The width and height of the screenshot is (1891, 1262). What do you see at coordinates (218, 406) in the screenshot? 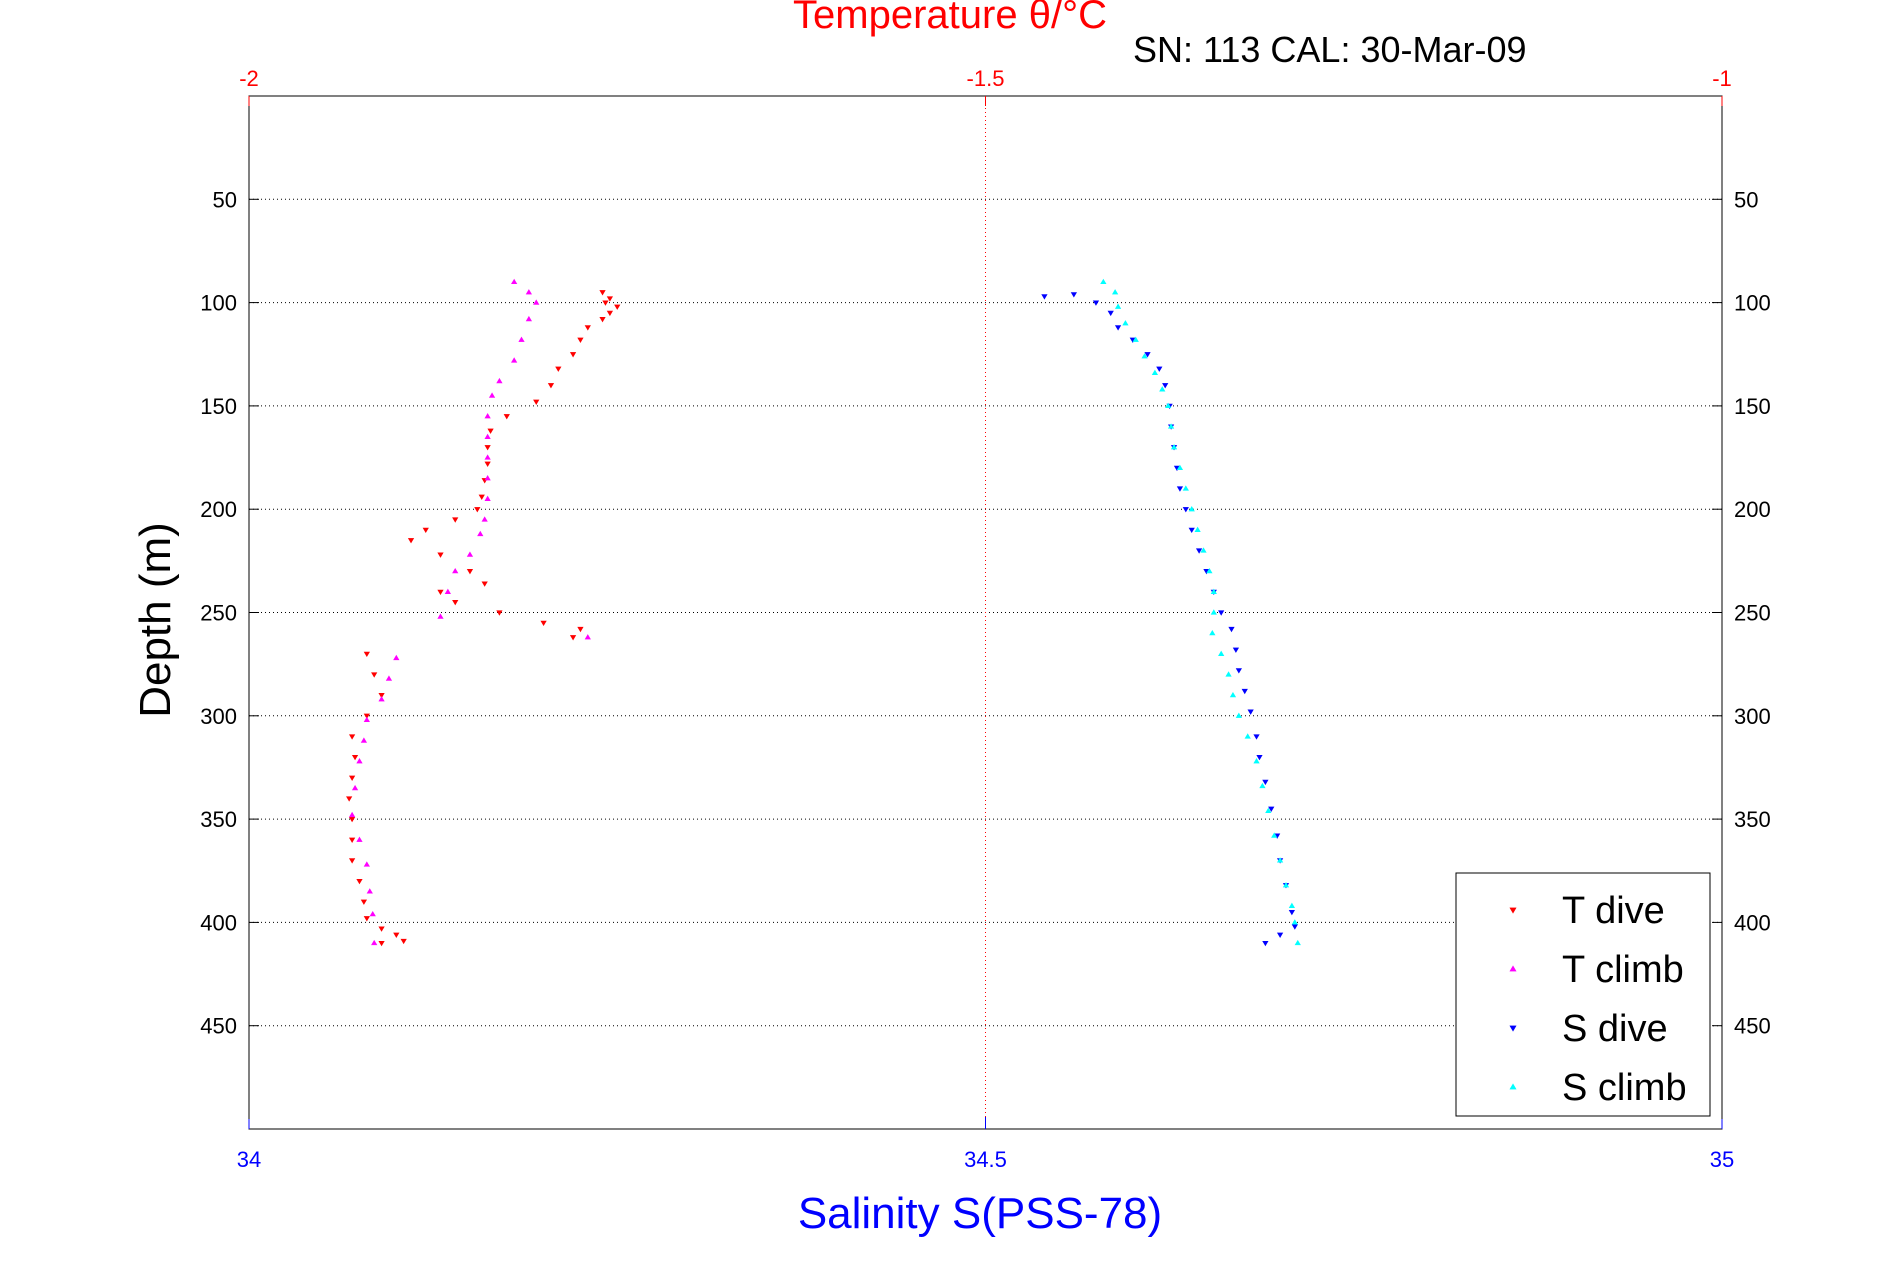
I see `y-tick-label-left: 150` at bounding box center [218, 406].